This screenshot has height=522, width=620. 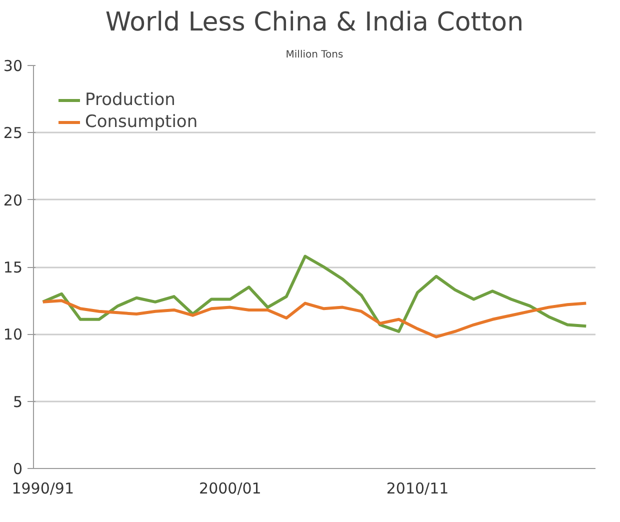 I want to click on y-tick-label: 0, so click(x=17, y=469).